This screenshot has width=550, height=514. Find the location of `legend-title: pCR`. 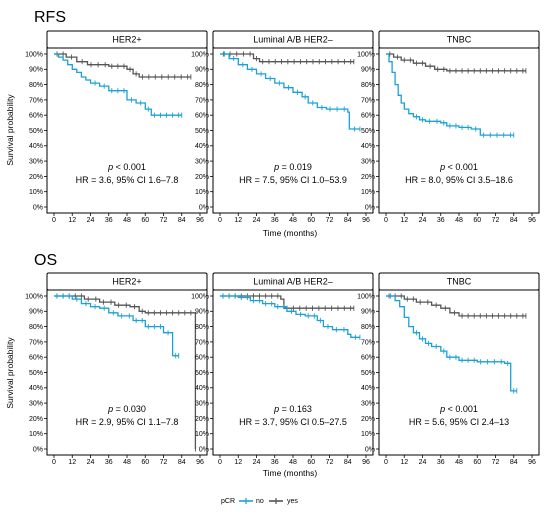

legend-title: pCR is located at coordinates (228, 501).